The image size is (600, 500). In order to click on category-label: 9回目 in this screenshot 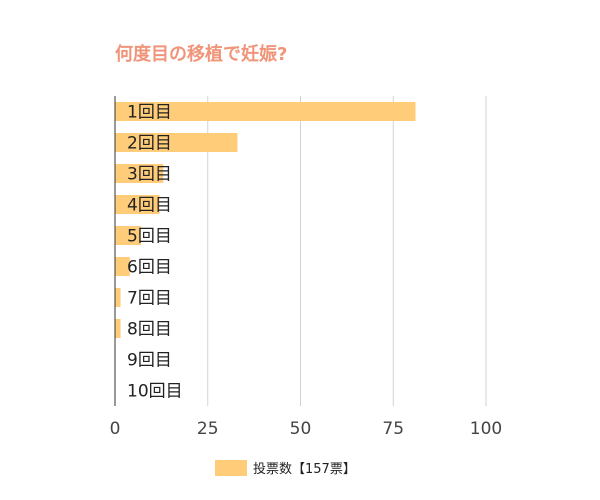, I will do `click(149, 361)`.